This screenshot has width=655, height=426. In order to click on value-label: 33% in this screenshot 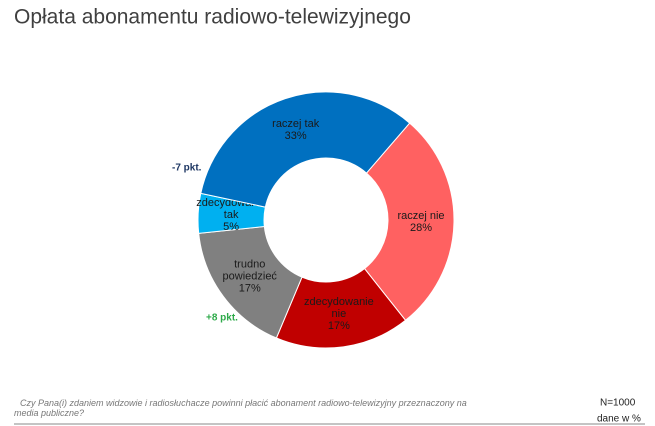, I will do `click(296, 136)`.